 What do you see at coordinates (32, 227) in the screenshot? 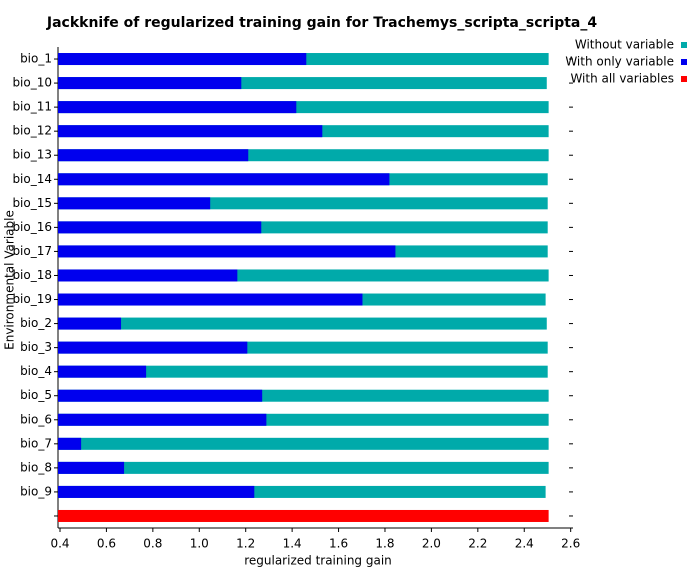
I see `y-tick-label: bio_16` at bounding box center [32, 227].